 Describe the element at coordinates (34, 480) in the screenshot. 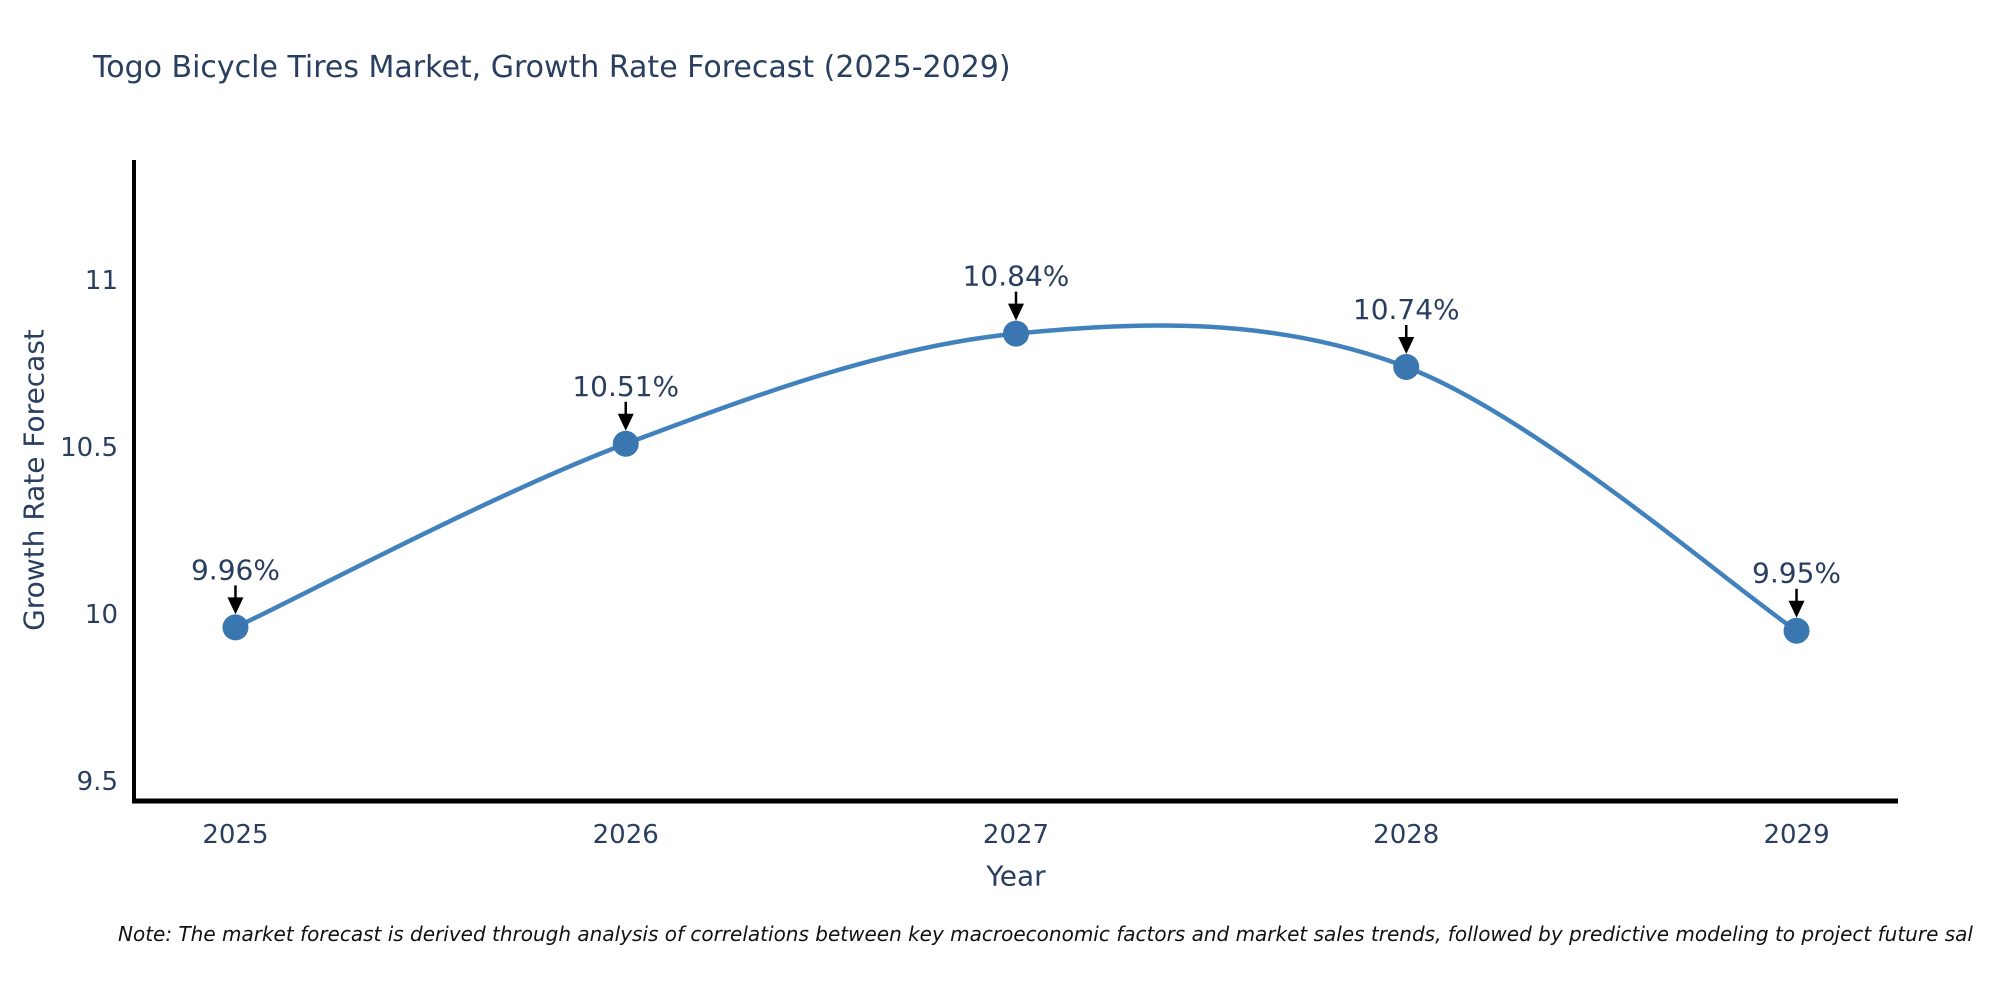

I see `y-axis-title: Growth Rate Forecast` at that location.